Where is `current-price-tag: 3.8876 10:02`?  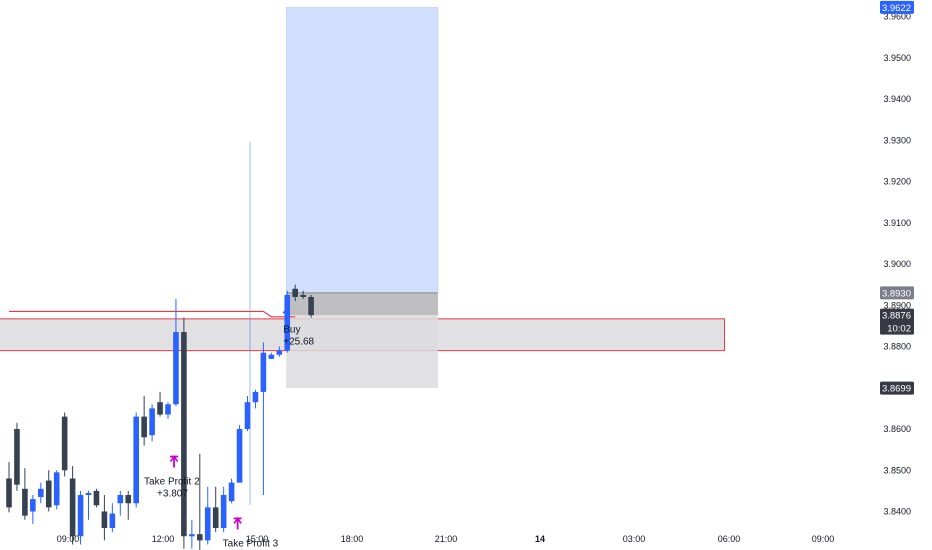 current-price-tag: 3.8876 10:02 is located at coordinates (897, 321).